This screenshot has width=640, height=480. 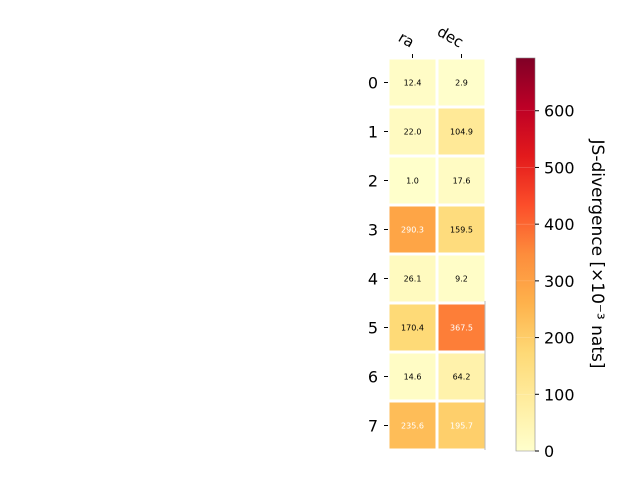 What do you see at coordinates (450, 36) in the screenshot?
I see `x-tick-label: dec` at bounding box center [450, 36].